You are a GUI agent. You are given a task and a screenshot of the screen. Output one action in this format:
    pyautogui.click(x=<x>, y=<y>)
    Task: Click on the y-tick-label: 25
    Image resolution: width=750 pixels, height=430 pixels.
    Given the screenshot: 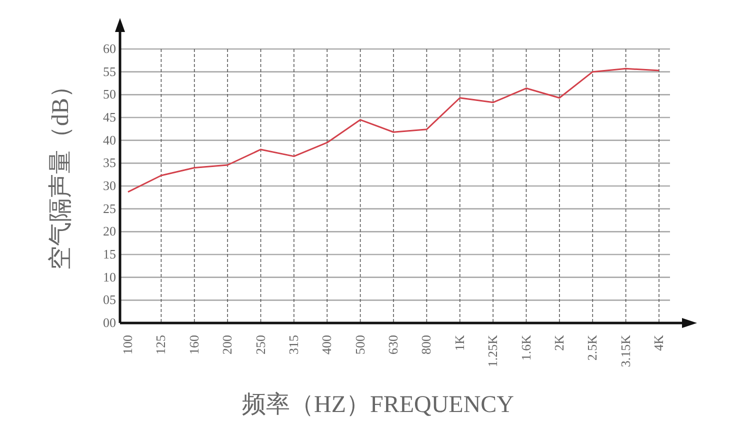 What is the action you would take?
    pyautogui.click(x=109, y=208)
    